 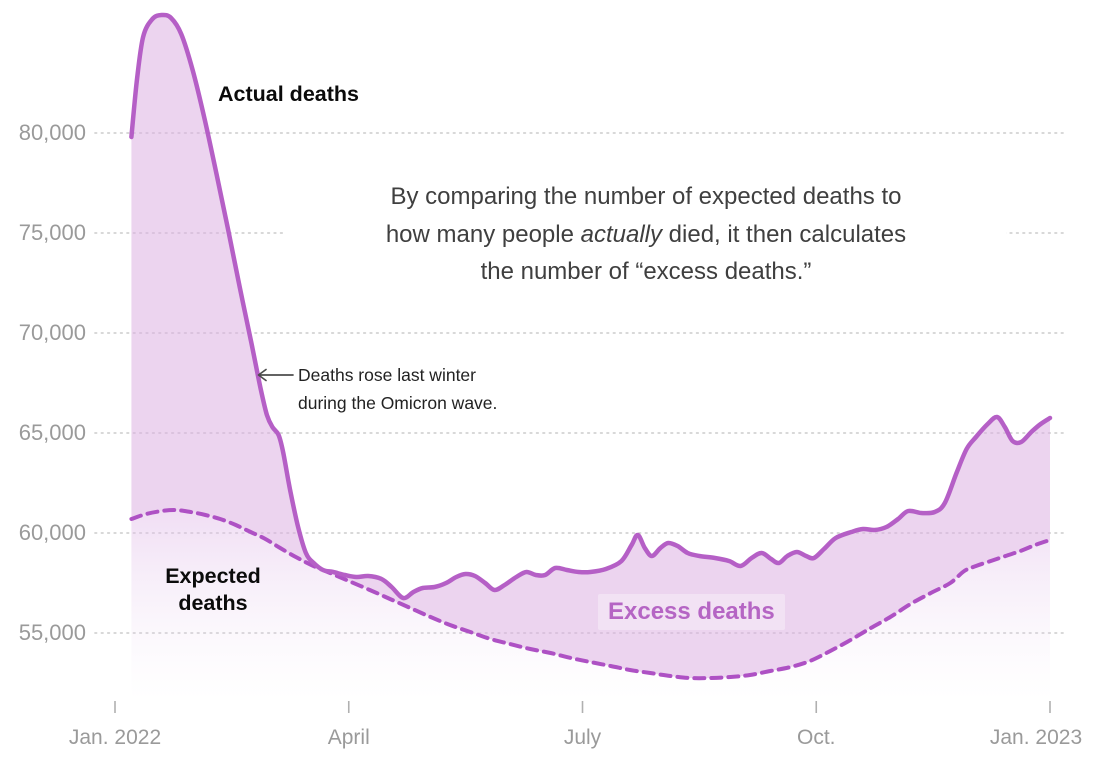 What do you see at coordinates (275, 375) in the screenshot?
I see `left-arrow-icon` at bounding box center [275, 375].